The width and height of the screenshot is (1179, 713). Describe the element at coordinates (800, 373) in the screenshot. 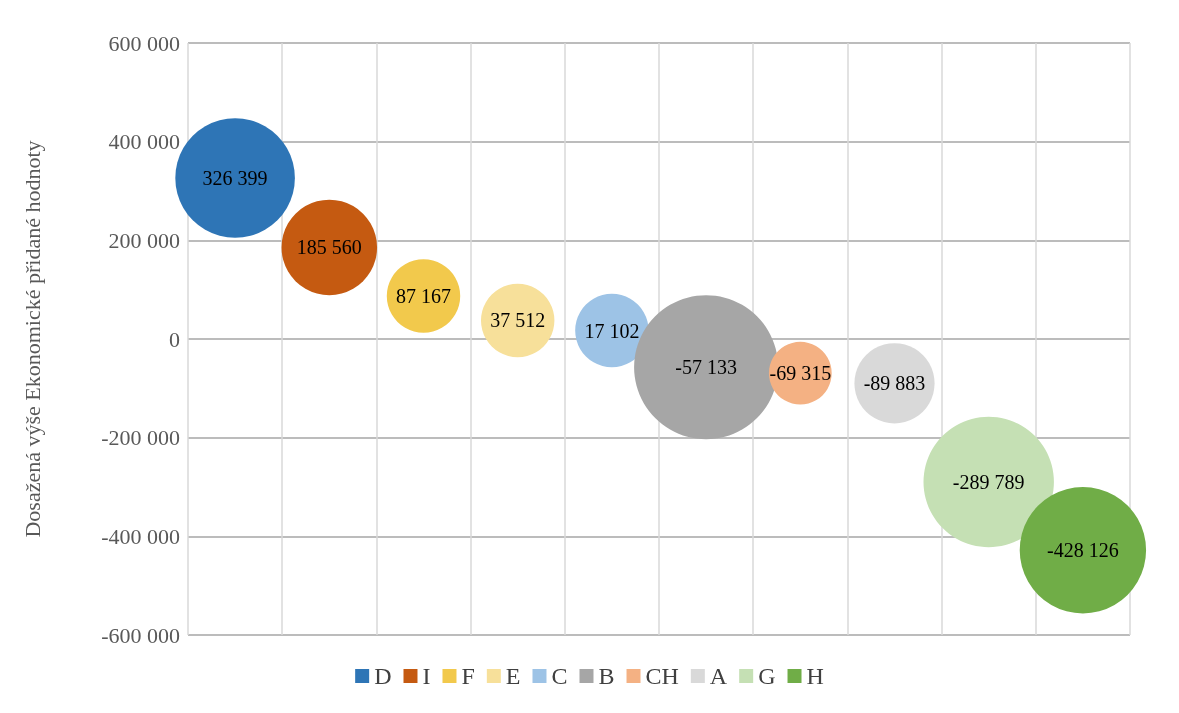

I see `data-label: -69 315` at that location.